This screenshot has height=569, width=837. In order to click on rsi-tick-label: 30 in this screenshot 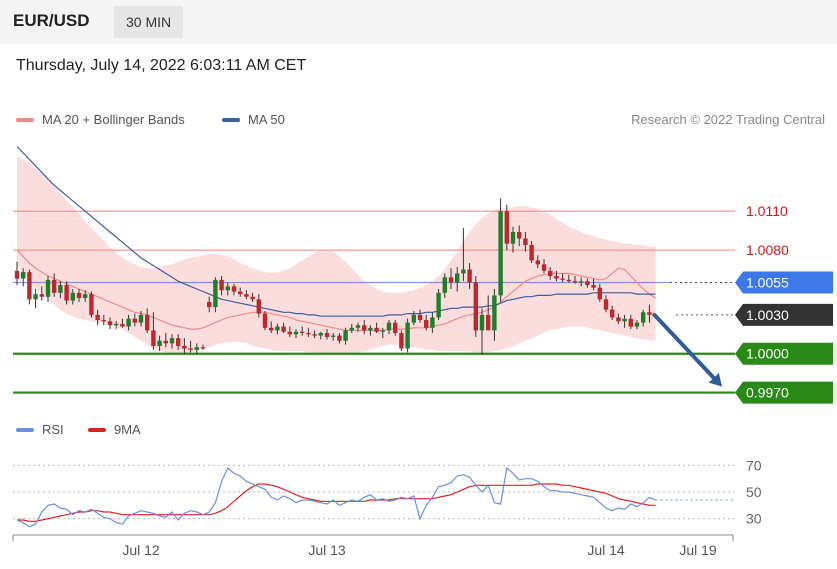, I will do `click(754, 519)`.